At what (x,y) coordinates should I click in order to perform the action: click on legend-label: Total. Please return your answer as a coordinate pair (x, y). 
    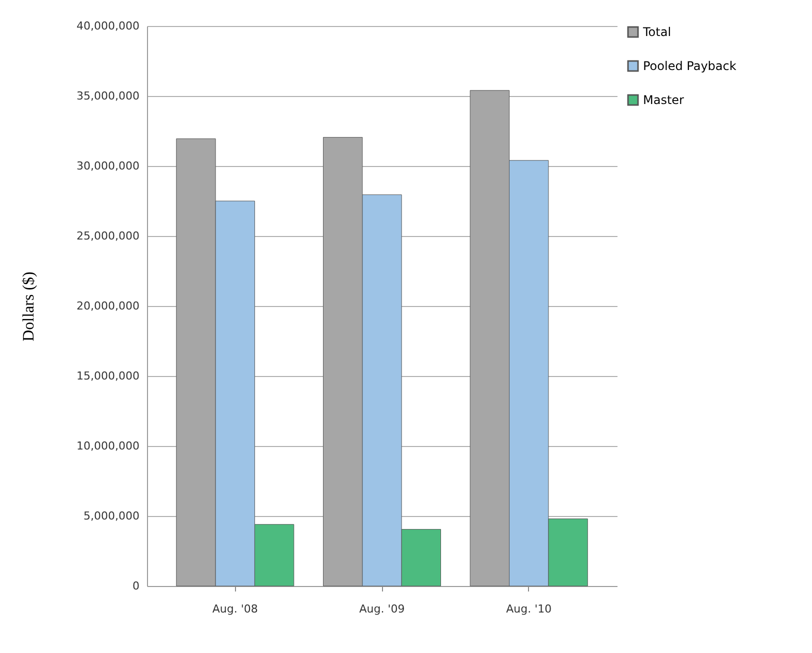
    Looking at the image, I should click on (657, 32).